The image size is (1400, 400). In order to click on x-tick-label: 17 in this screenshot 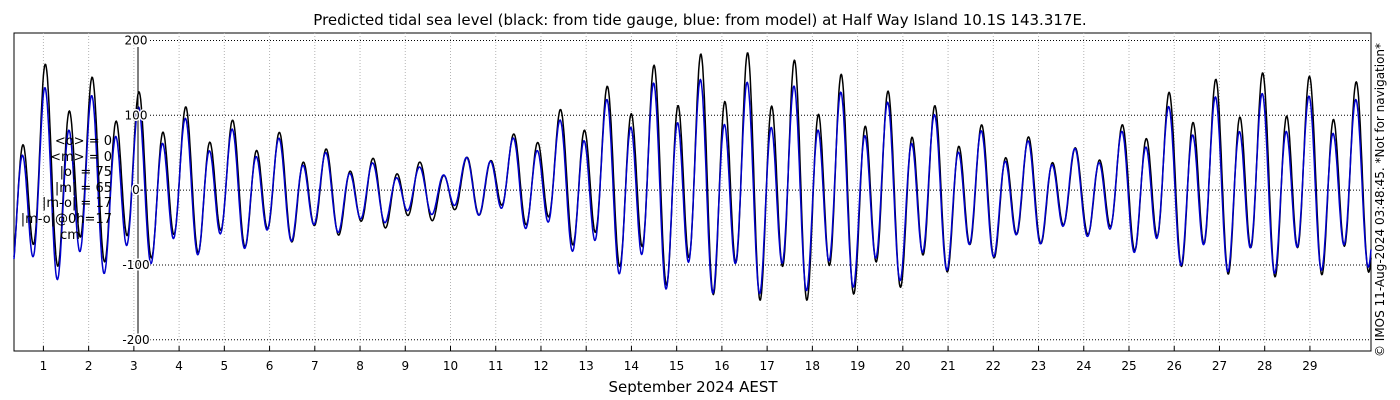, I will do `click(766, 366)`.